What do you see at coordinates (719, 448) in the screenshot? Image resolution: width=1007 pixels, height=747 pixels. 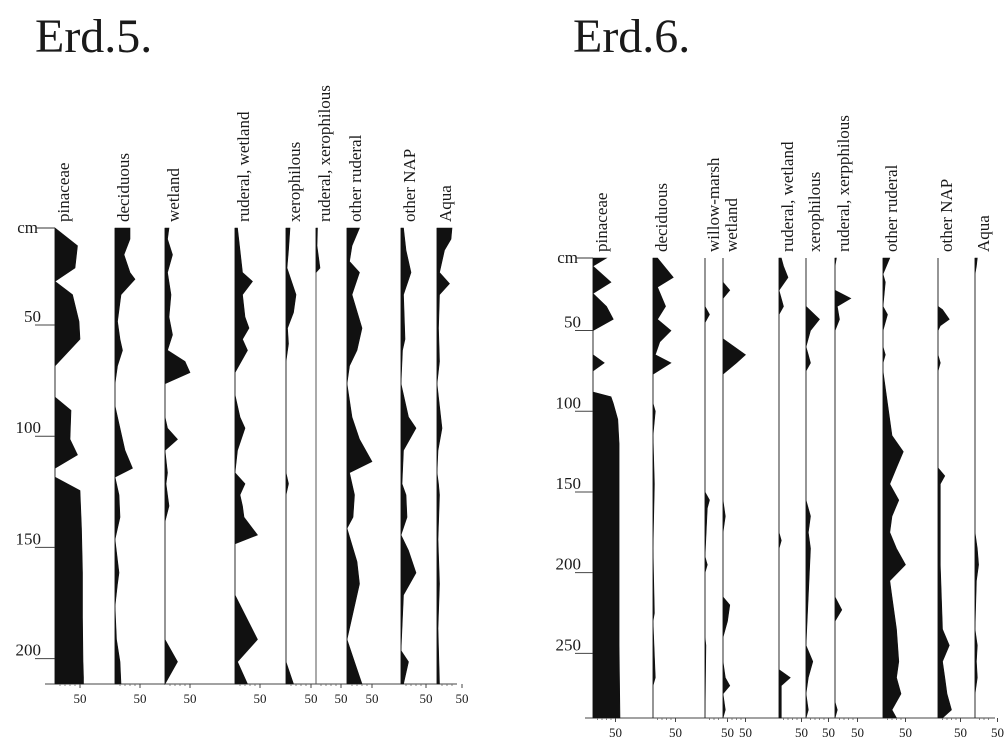 I see `series-willow-marsh: willow-marsh 50` at bounding box center [719, 448].